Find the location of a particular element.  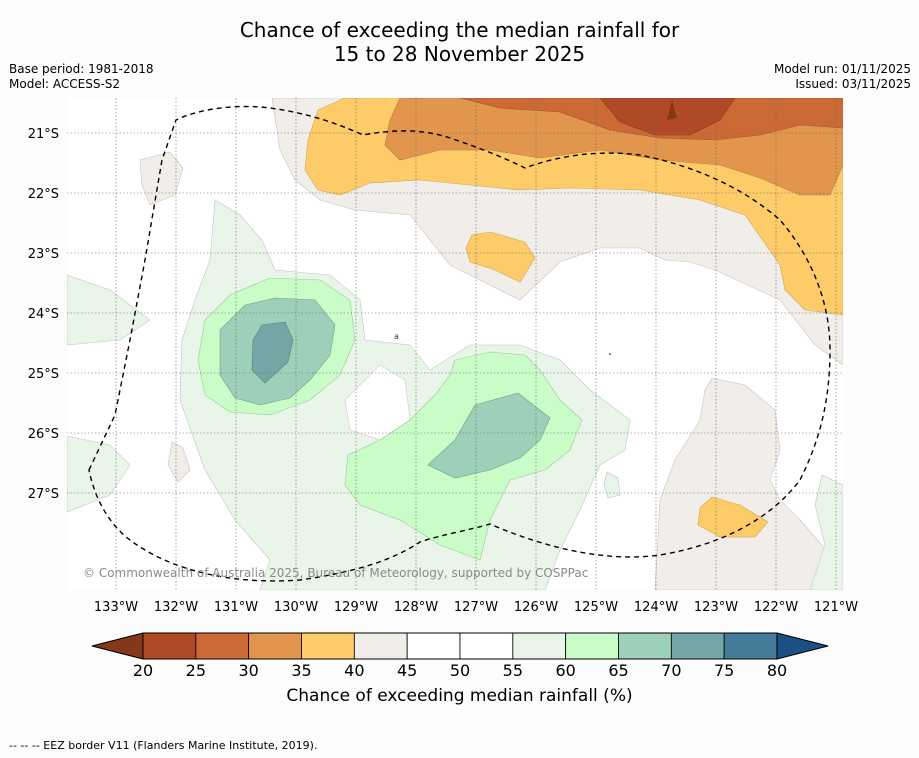

lon-label: 132°W is located at coordinates (176, 607).